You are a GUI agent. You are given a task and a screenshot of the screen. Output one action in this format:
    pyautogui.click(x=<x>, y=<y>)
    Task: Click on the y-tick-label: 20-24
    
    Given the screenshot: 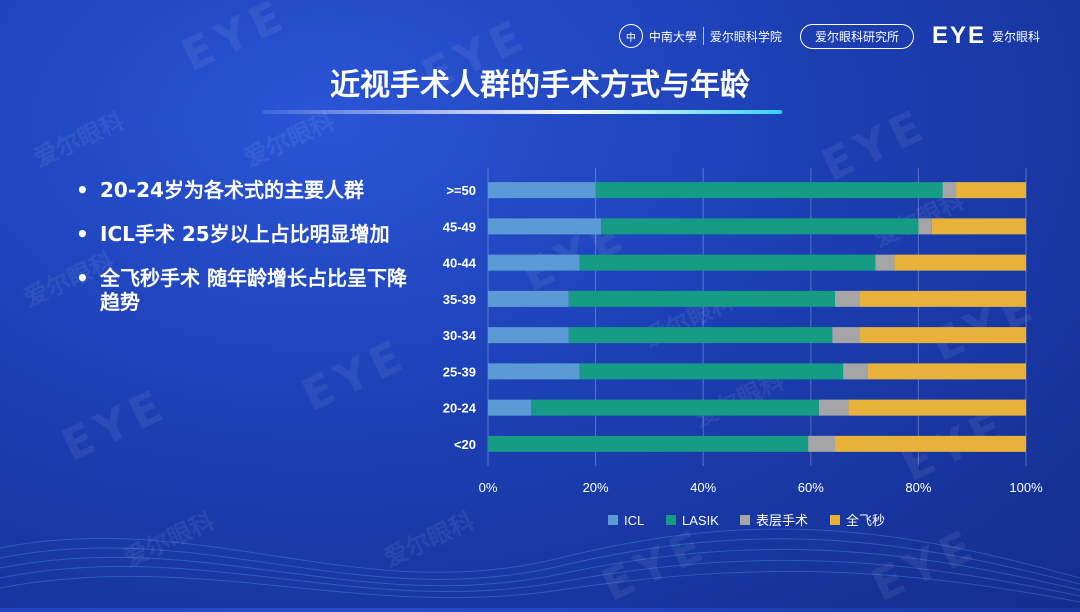 What is the action you would take?
    pyautogui.click(x=460, y=408)
    